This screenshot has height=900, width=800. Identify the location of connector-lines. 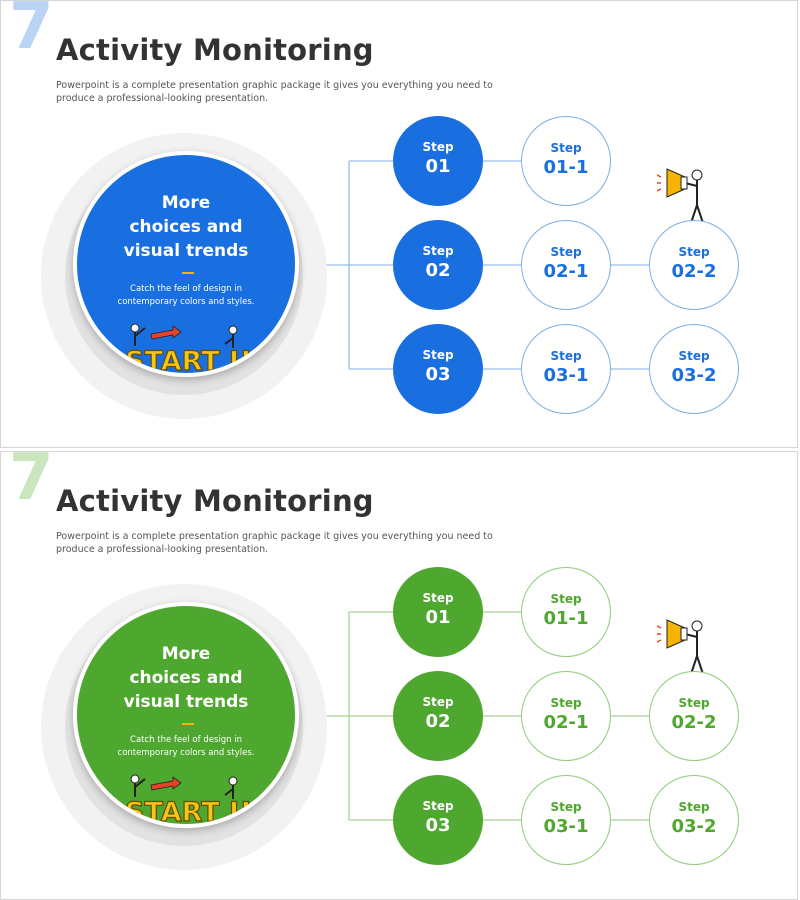
(474, 265).